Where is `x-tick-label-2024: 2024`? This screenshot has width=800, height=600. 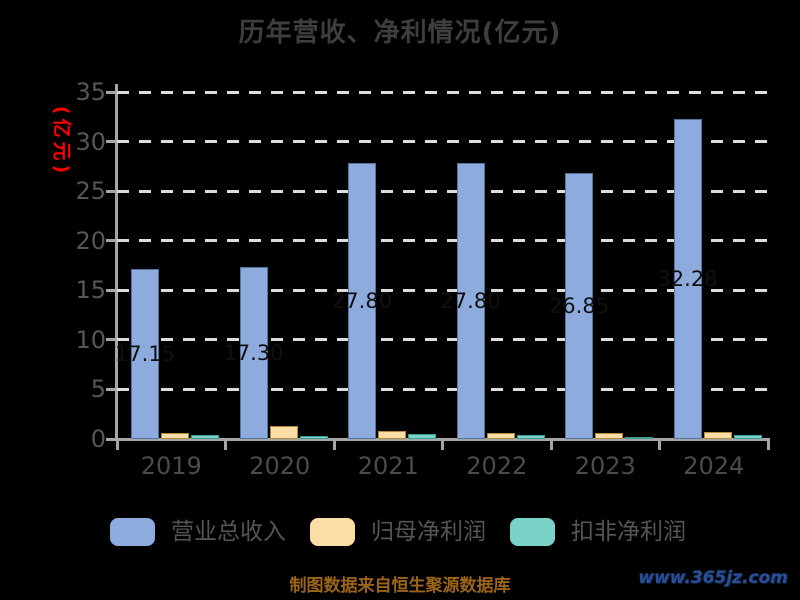 x-tick-label-2024: 2024 is located at coordinates (714, 466).